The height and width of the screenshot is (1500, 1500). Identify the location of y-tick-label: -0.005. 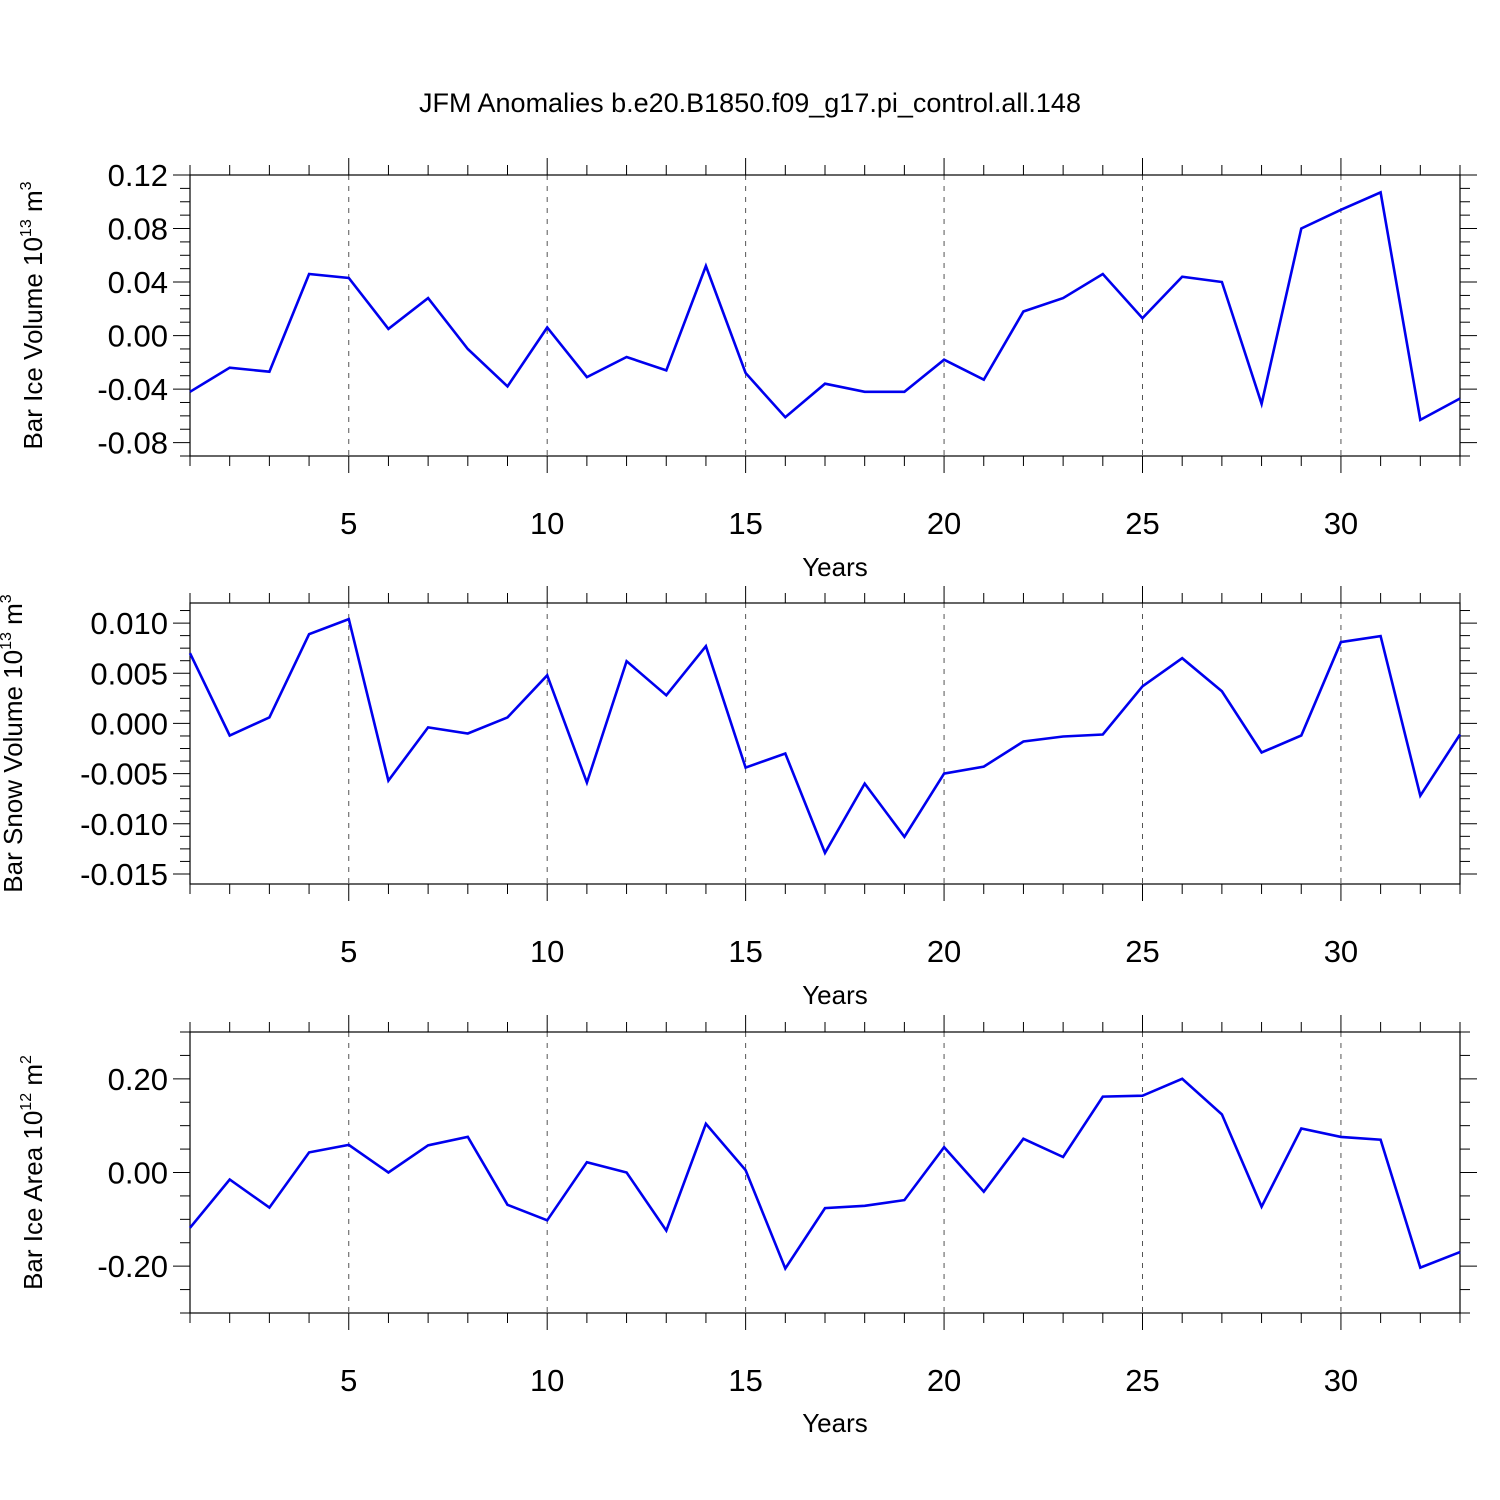
(124, 774).